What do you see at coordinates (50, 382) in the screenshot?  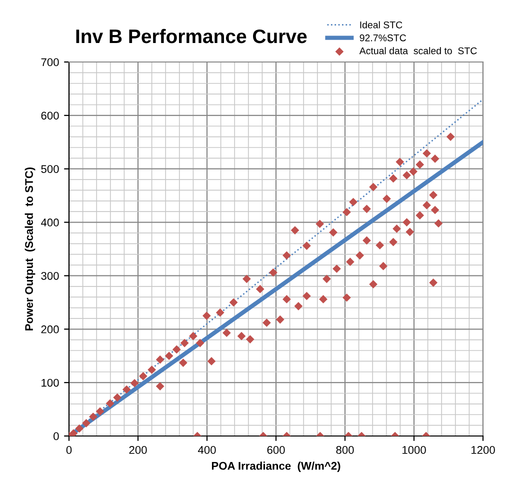 I see `y-tick-label: 100` at bounding box center [50, 382].